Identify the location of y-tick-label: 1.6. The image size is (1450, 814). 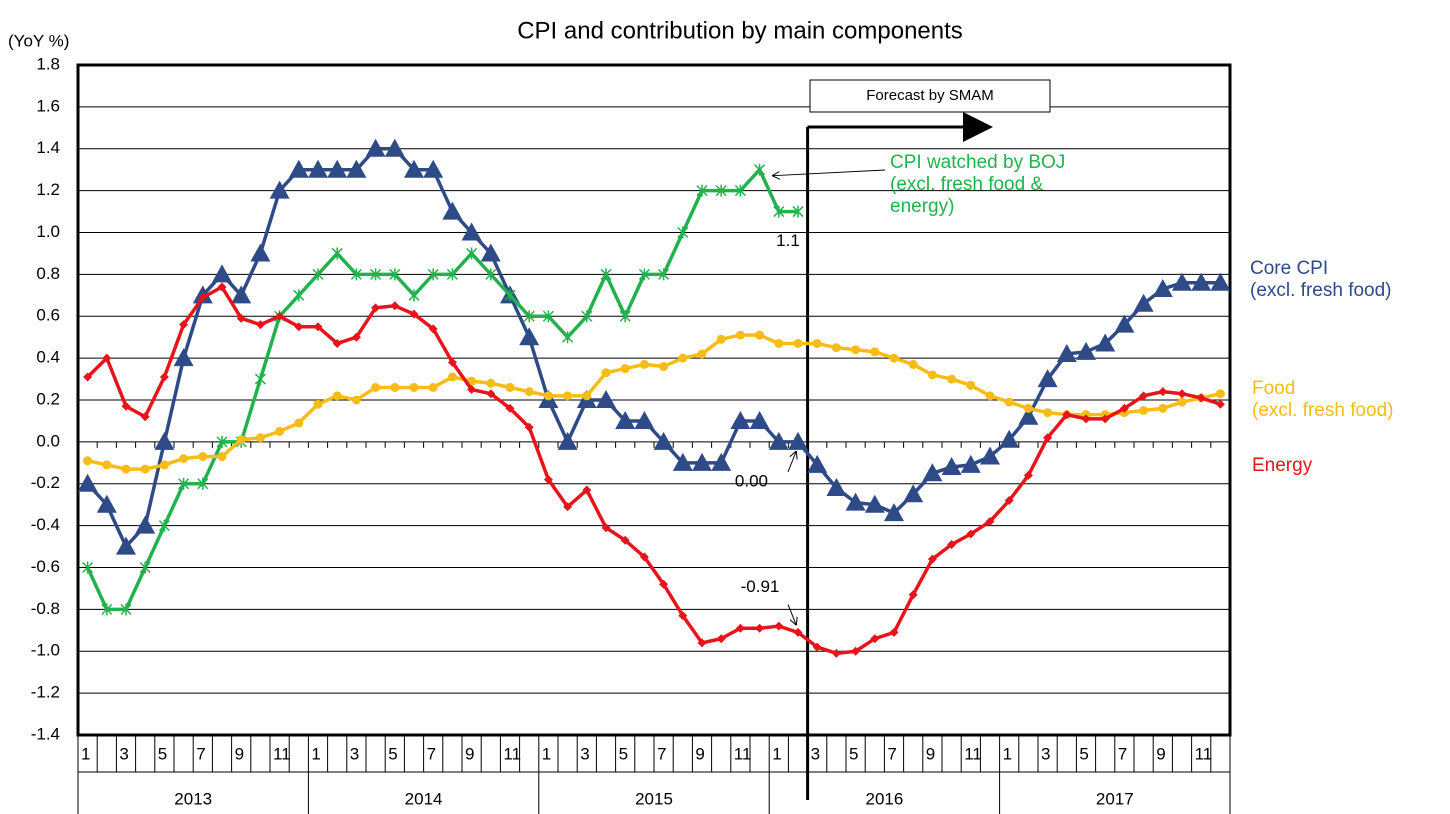
(48, 105).